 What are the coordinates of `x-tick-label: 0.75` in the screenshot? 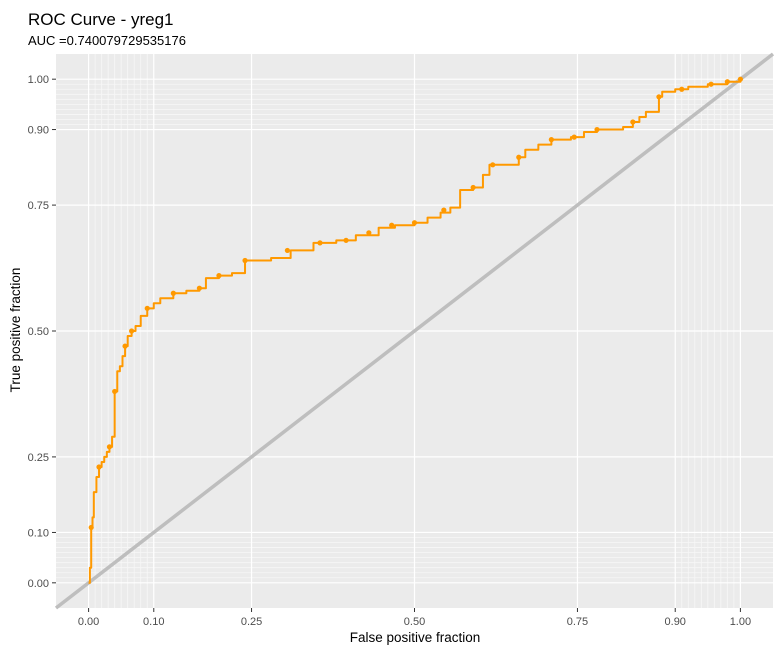 It's located at (577, 622).